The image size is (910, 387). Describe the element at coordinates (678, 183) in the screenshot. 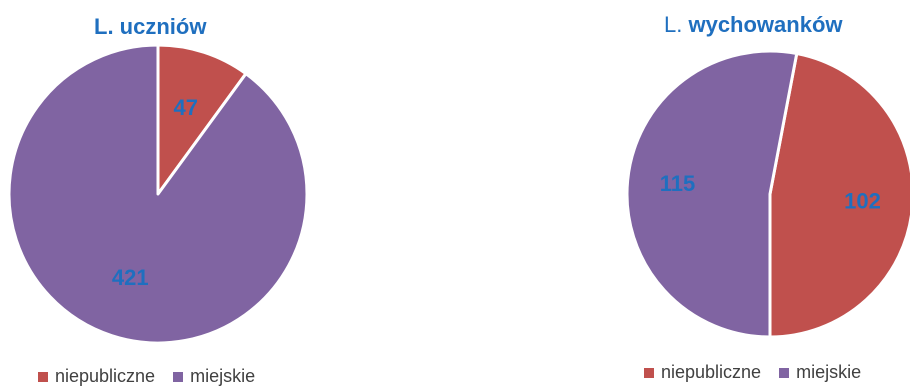

I see `data-label-miejskie: 115` at that location.